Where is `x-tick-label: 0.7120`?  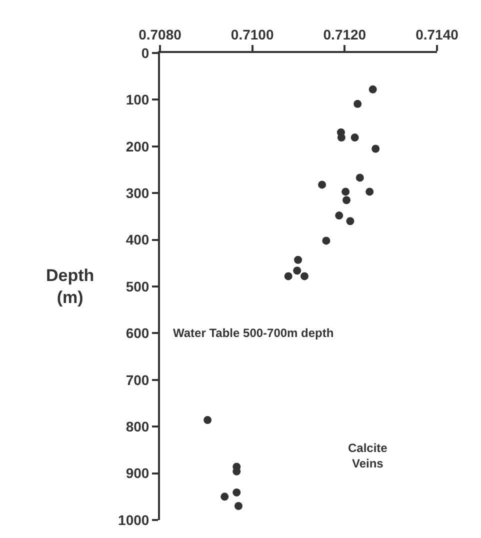 x-tick-label: 0.7120 is located at coordinates (344, 34).